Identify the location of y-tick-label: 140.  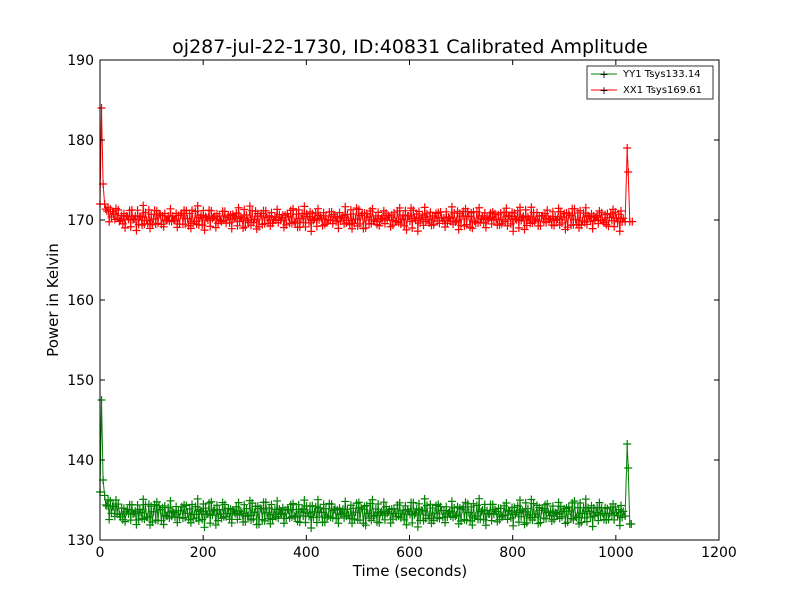
(80, 461).